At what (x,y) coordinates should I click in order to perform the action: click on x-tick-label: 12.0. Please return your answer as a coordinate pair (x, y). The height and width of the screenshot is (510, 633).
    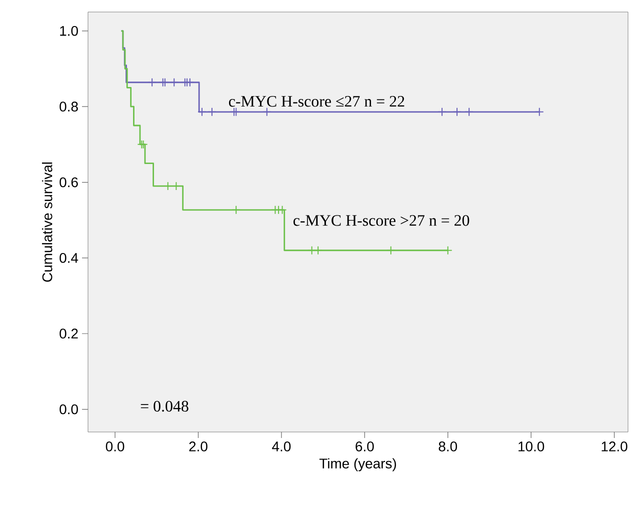
    Looking at the image, I should click on (615, 447).